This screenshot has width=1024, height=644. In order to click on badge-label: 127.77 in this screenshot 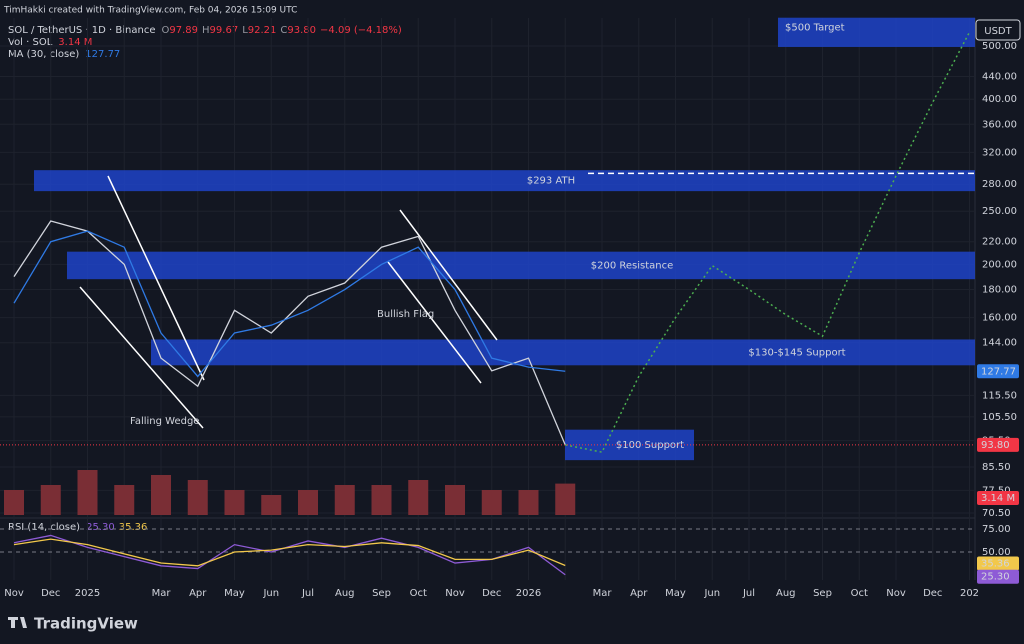, I will do `click(998, 371)`.